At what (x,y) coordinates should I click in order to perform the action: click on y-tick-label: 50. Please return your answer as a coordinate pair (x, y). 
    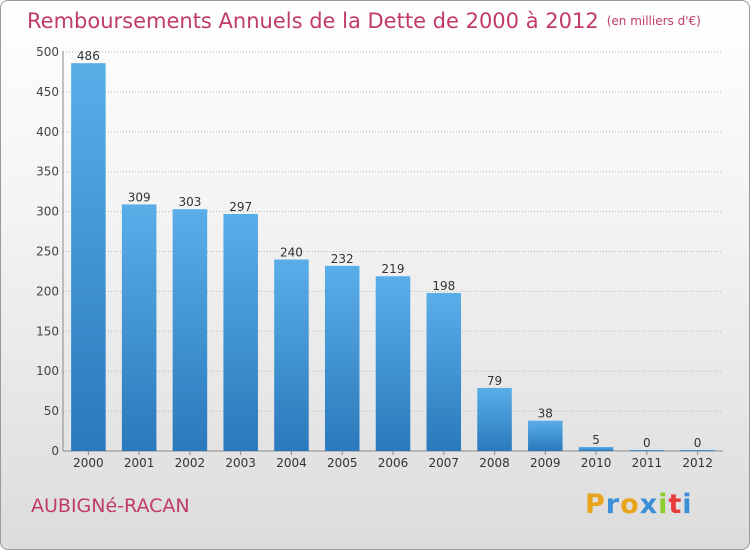
    Looking at the image, I should click on (51, 411).